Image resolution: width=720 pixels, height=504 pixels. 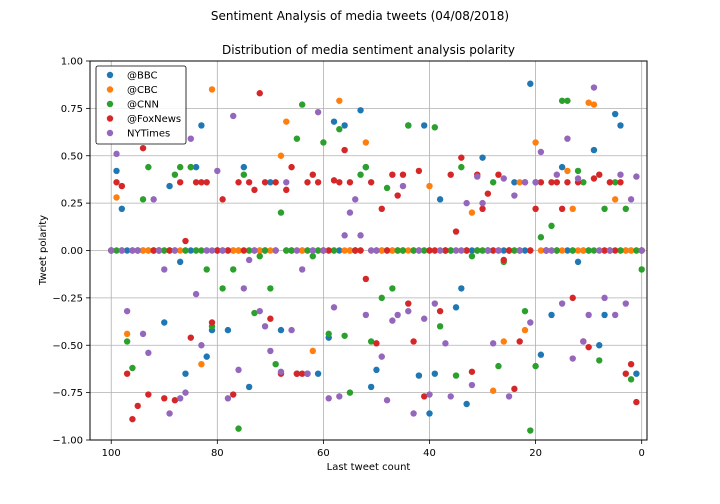 I want to click on x-tick-label: 60, so click(x=323, y=453).